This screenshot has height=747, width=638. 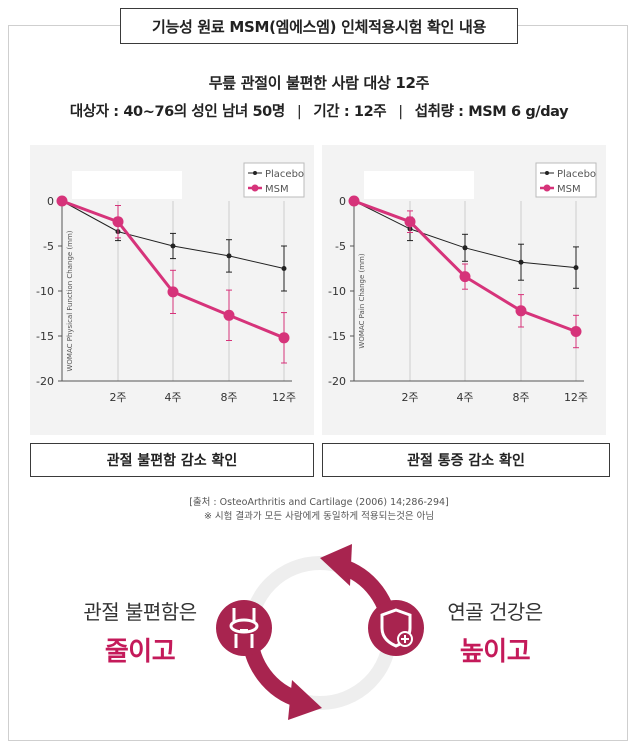 I want to click on y-axis-label: WOMAC Pain Change (mm), so click(x=362, y=300).